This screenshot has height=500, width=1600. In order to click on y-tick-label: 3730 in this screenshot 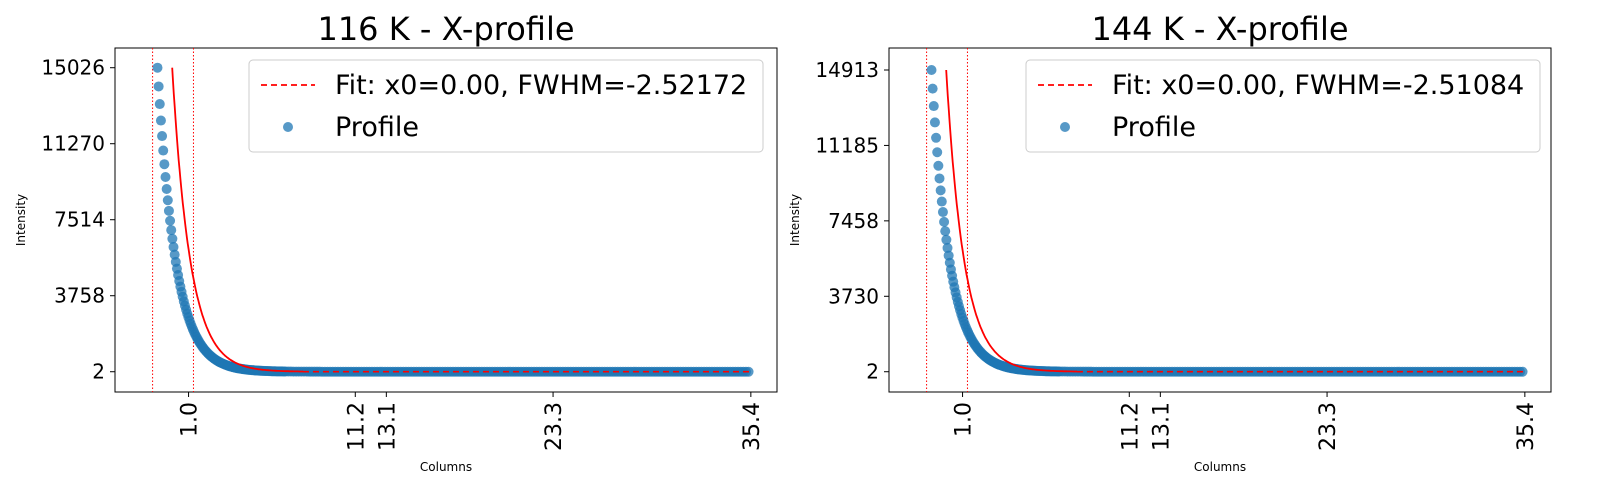, I will do `click(853, 296)`.